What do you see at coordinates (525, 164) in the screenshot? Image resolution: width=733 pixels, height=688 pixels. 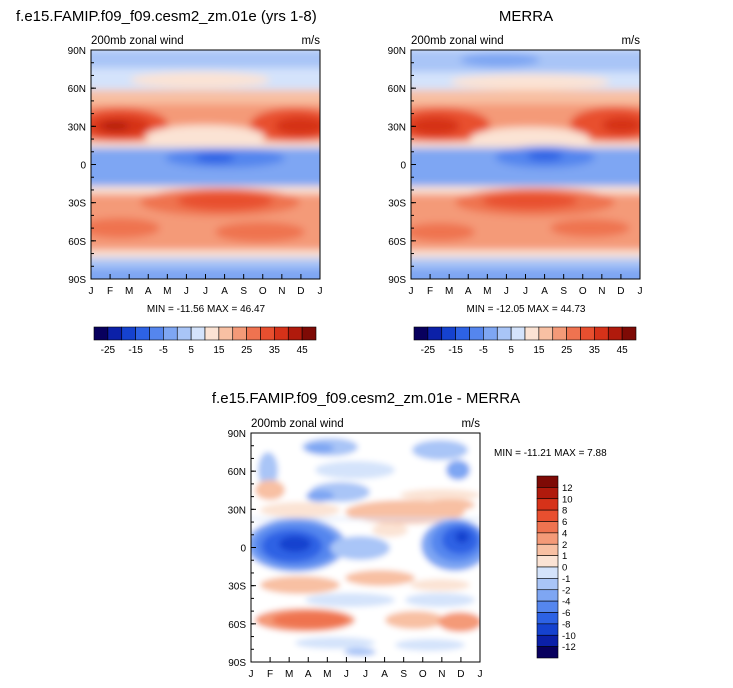 I see `panel-merra-field` at bounding box center [525, 164].